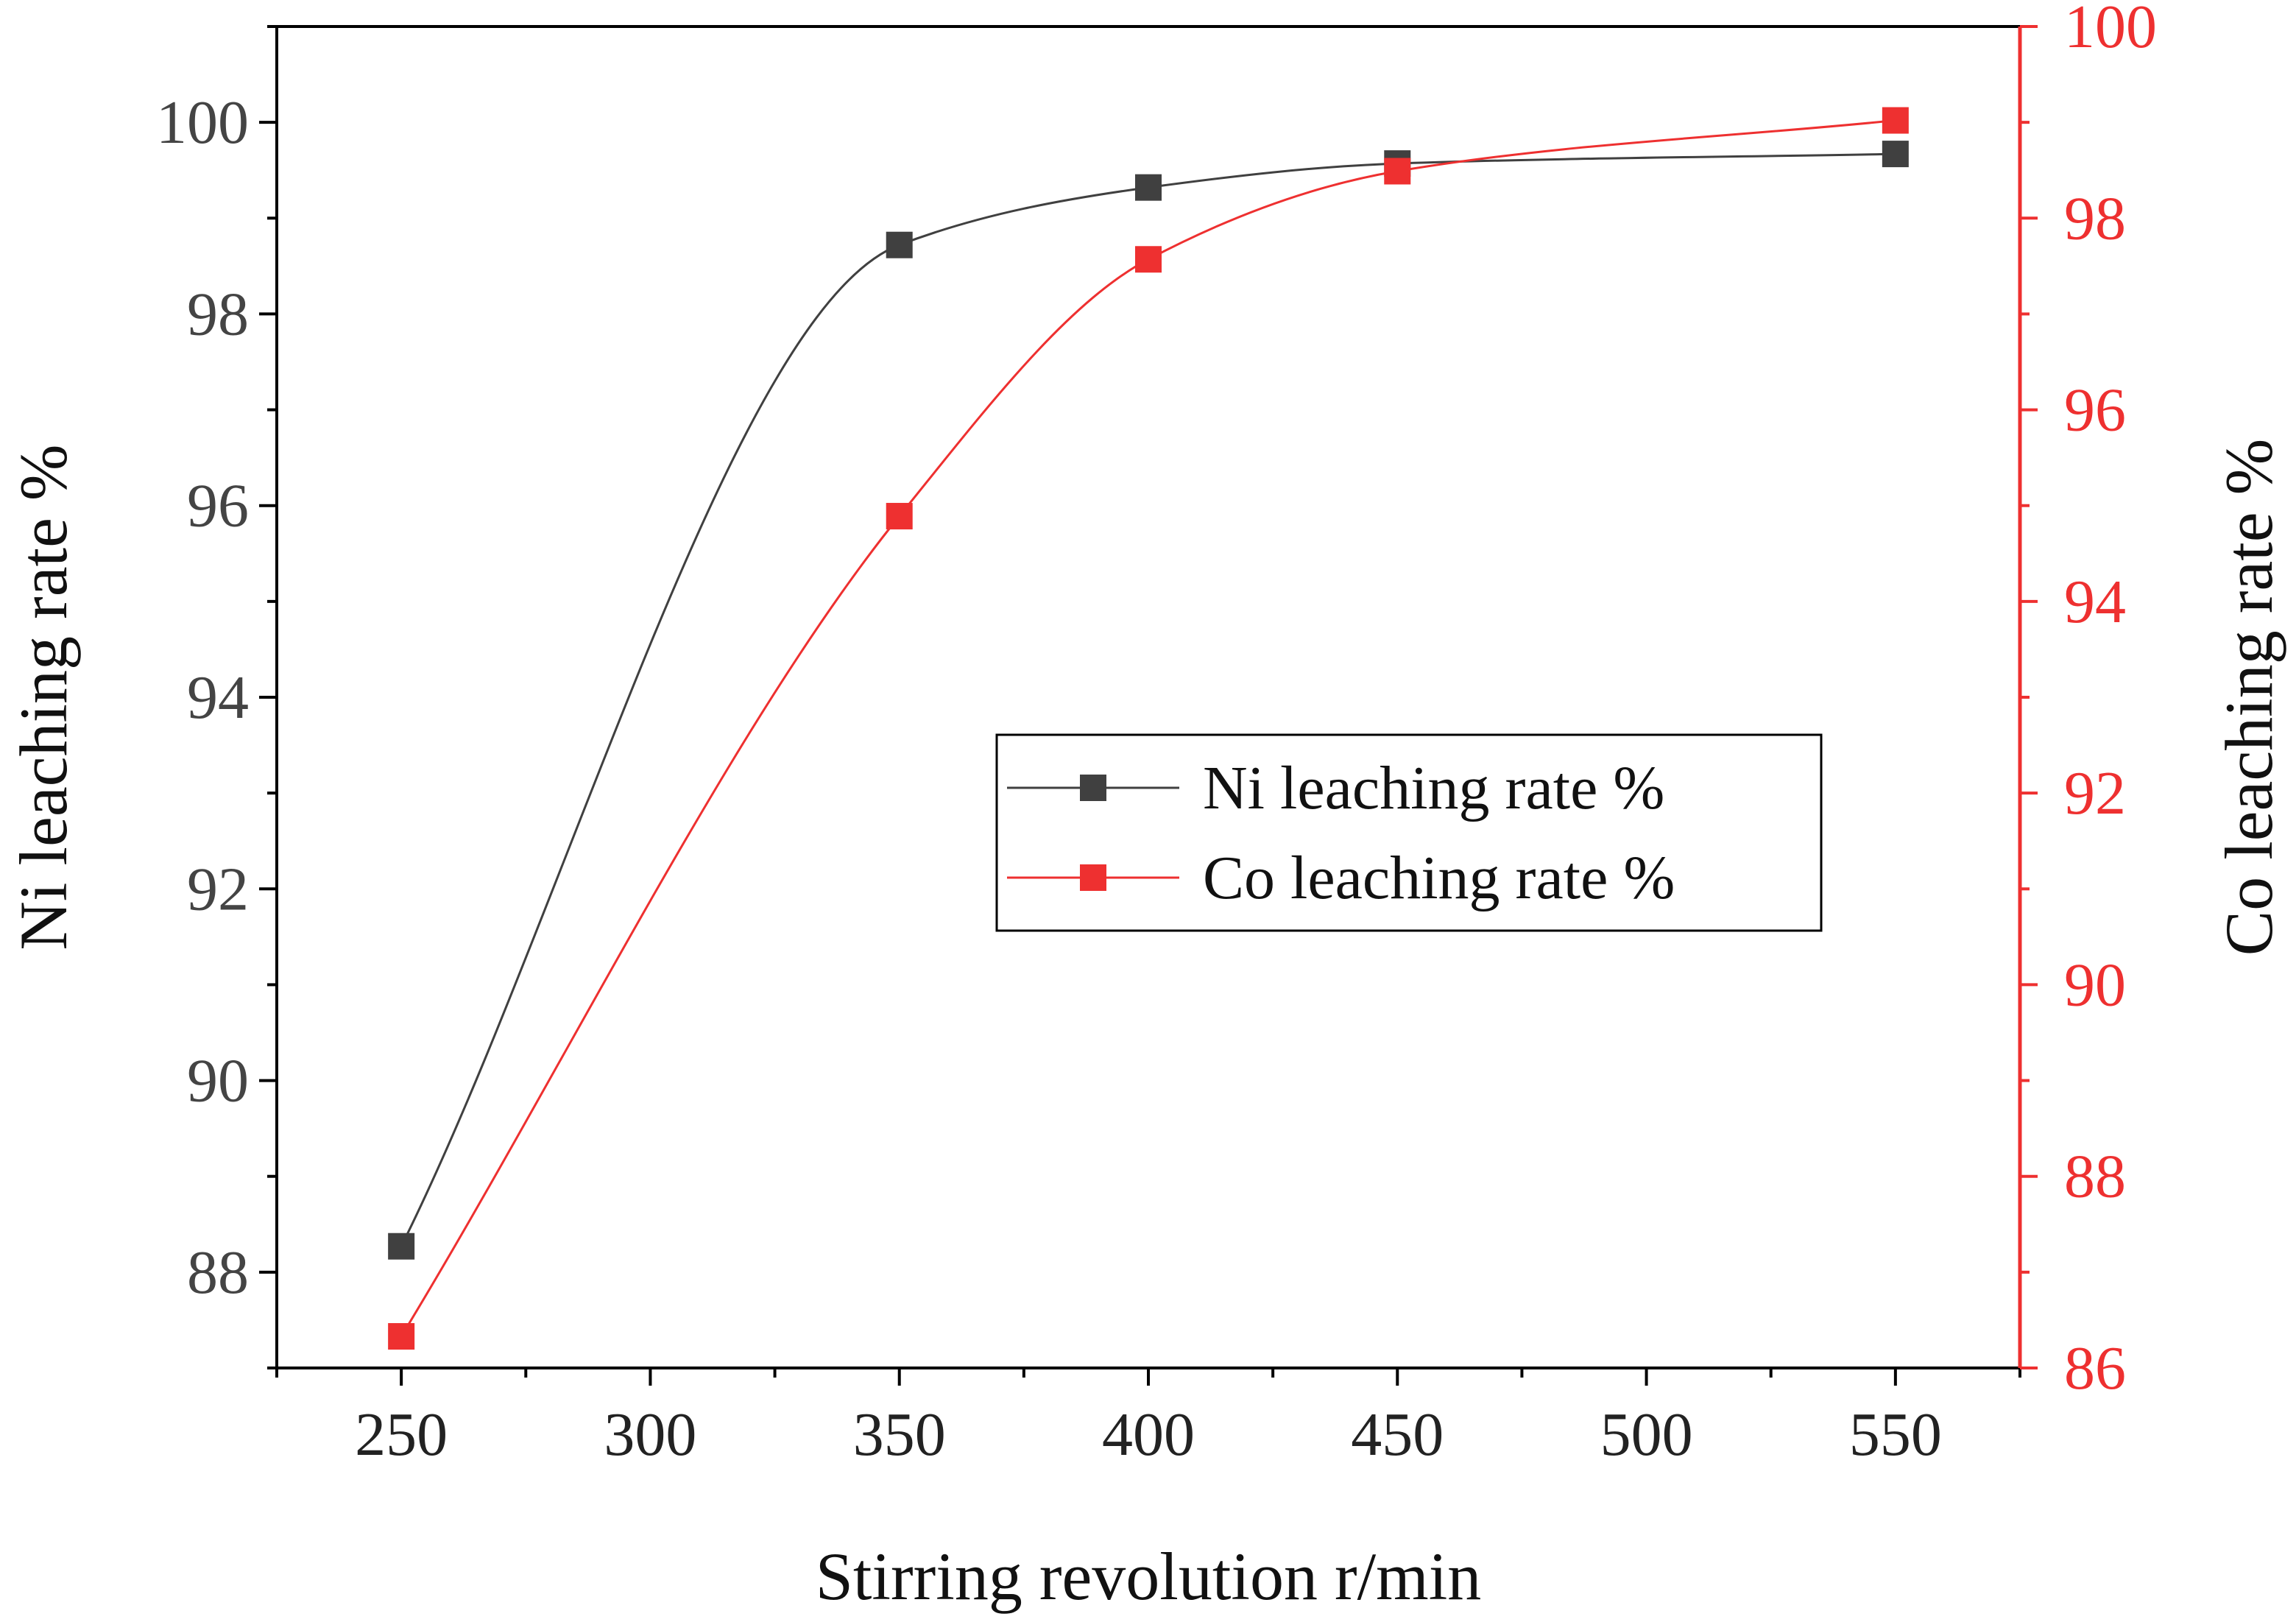 Image resolution: width=2296 pixels, height=1622 pixels. I want to click on legend: Ni leaching rate % Co leaching rate %, so click(1409, 832).